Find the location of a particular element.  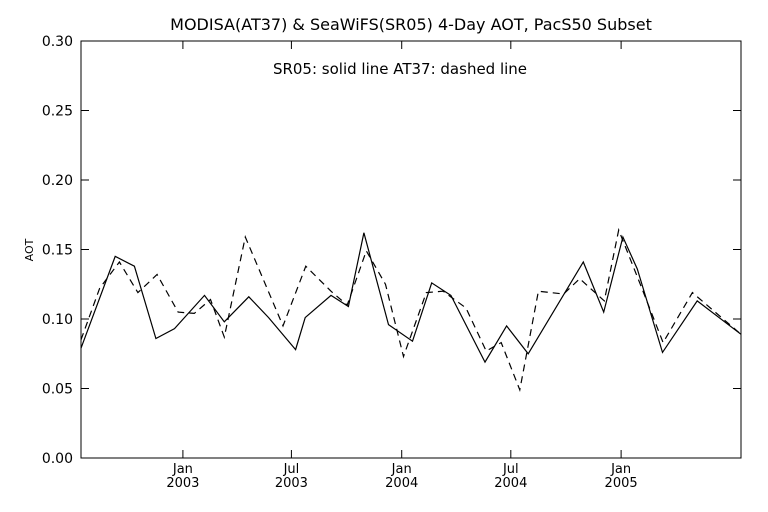

y-tick-label: 0.00 is located at coordinates (57, 459).